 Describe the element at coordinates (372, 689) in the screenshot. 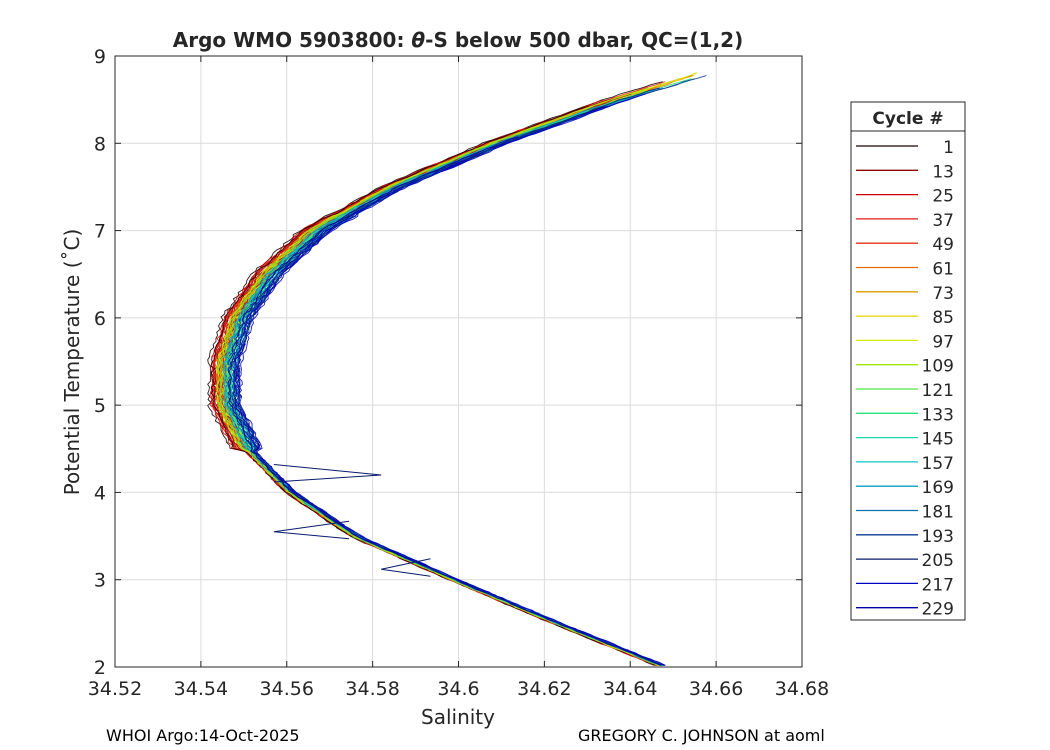

I see `x-tick-label: 34.58` at that location.